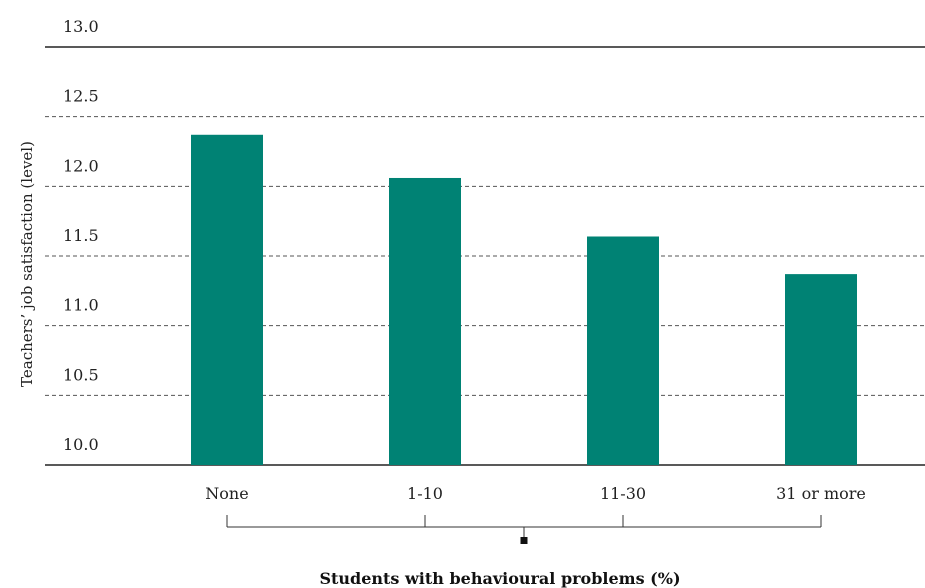 The width and height of the screenshot is (925, 588). Describe the element at coordinates (81, 444) in the screenshot. I see `y-tick-label: 10.0` at that location.